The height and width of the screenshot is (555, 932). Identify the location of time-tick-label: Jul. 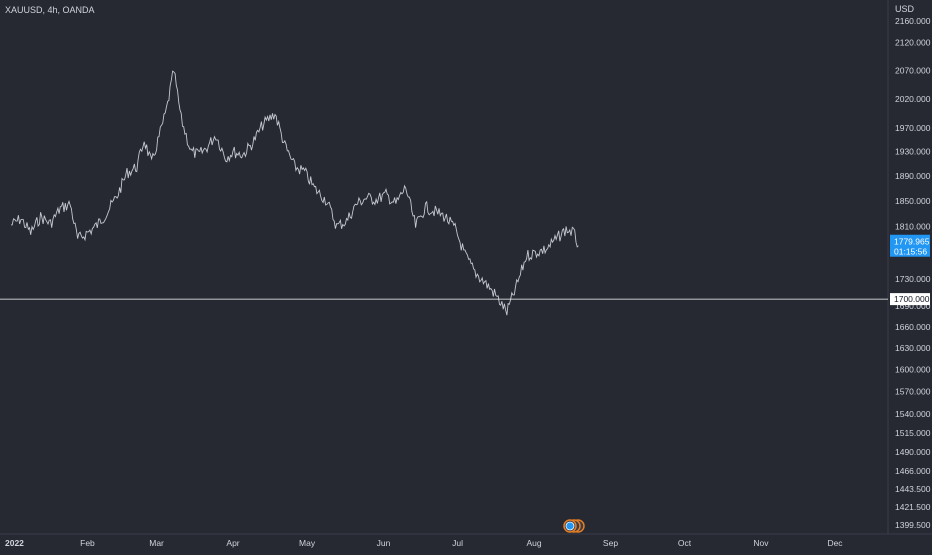
(457, 543).